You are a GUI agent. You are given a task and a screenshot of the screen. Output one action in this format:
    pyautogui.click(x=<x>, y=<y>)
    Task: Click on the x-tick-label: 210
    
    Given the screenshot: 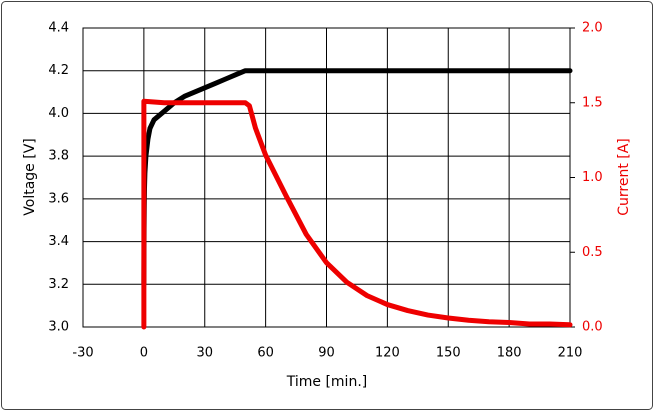 What is the action you would take?
    pyautogui.click(x=570, y=353)
    